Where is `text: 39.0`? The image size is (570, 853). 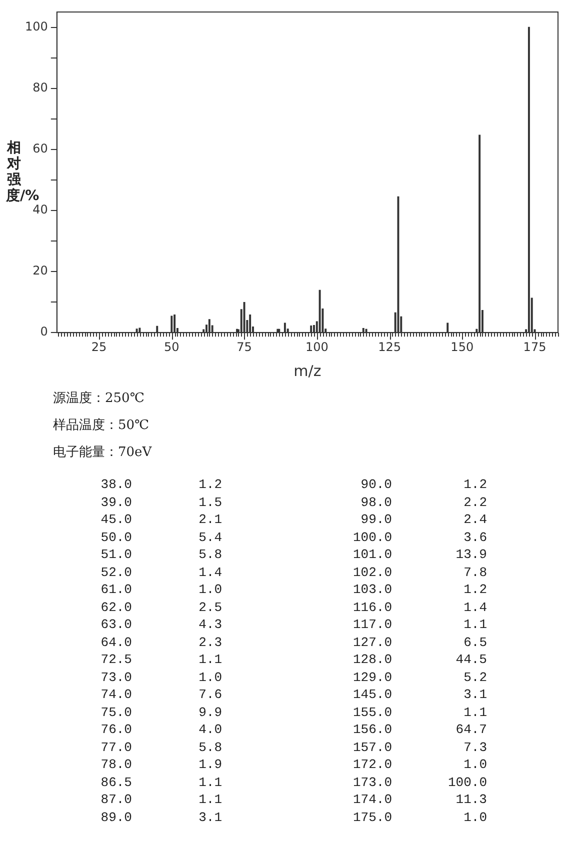
text: 39.0 is located at coordinates (116, 502).